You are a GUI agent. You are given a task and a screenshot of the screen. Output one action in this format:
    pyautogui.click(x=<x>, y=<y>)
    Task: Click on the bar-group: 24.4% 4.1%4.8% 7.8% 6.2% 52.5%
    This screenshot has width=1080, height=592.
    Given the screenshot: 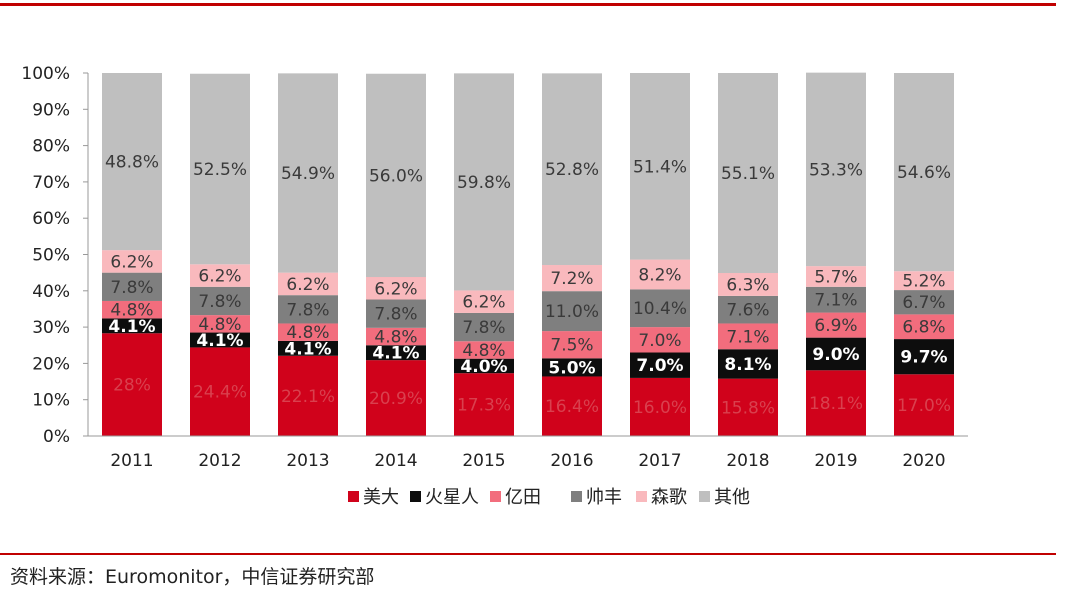 What is the action you would take?
    pyautogui.click(x=220, y=254)
    